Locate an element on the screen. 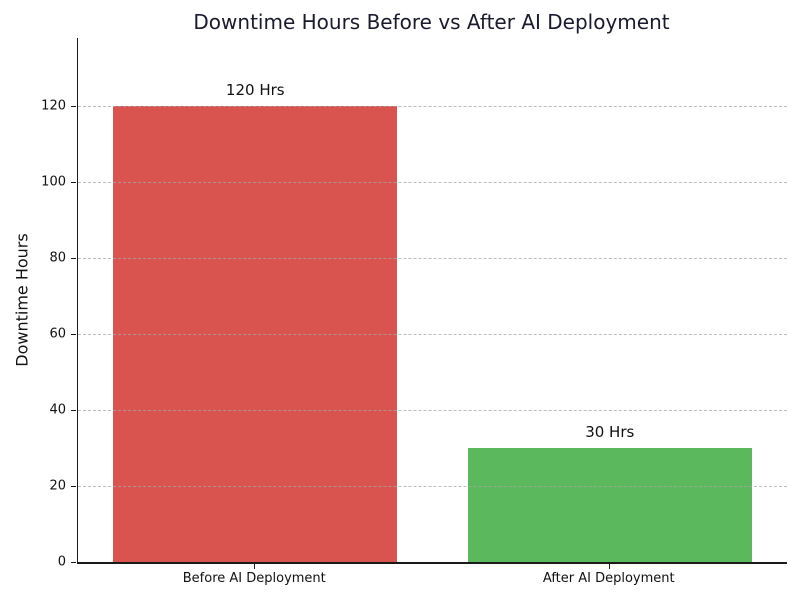  y-tick-label: 60 is located at coordinates (57, 334).